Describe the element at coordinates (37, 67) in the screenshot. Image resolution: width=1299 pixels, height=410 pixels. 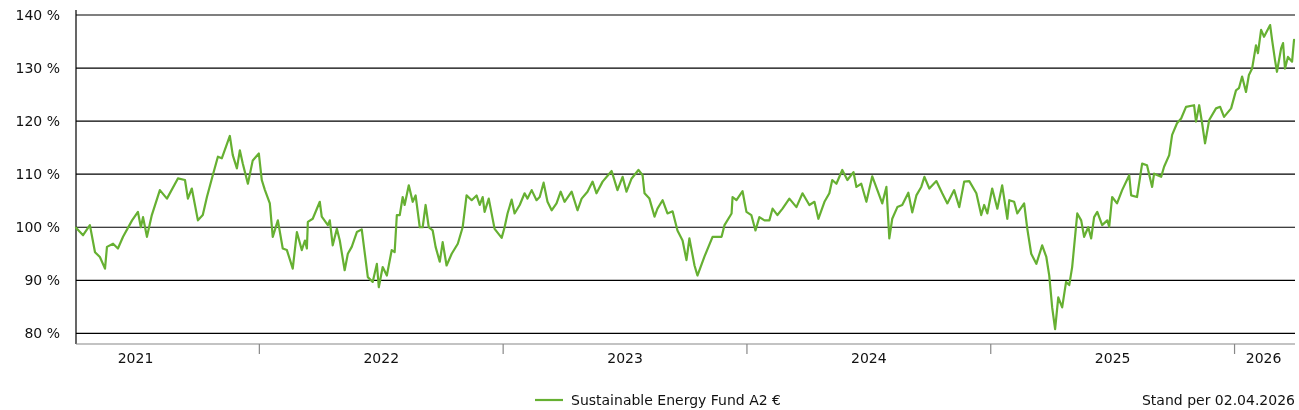
I see `y-tick-label: 130 %` at that location.